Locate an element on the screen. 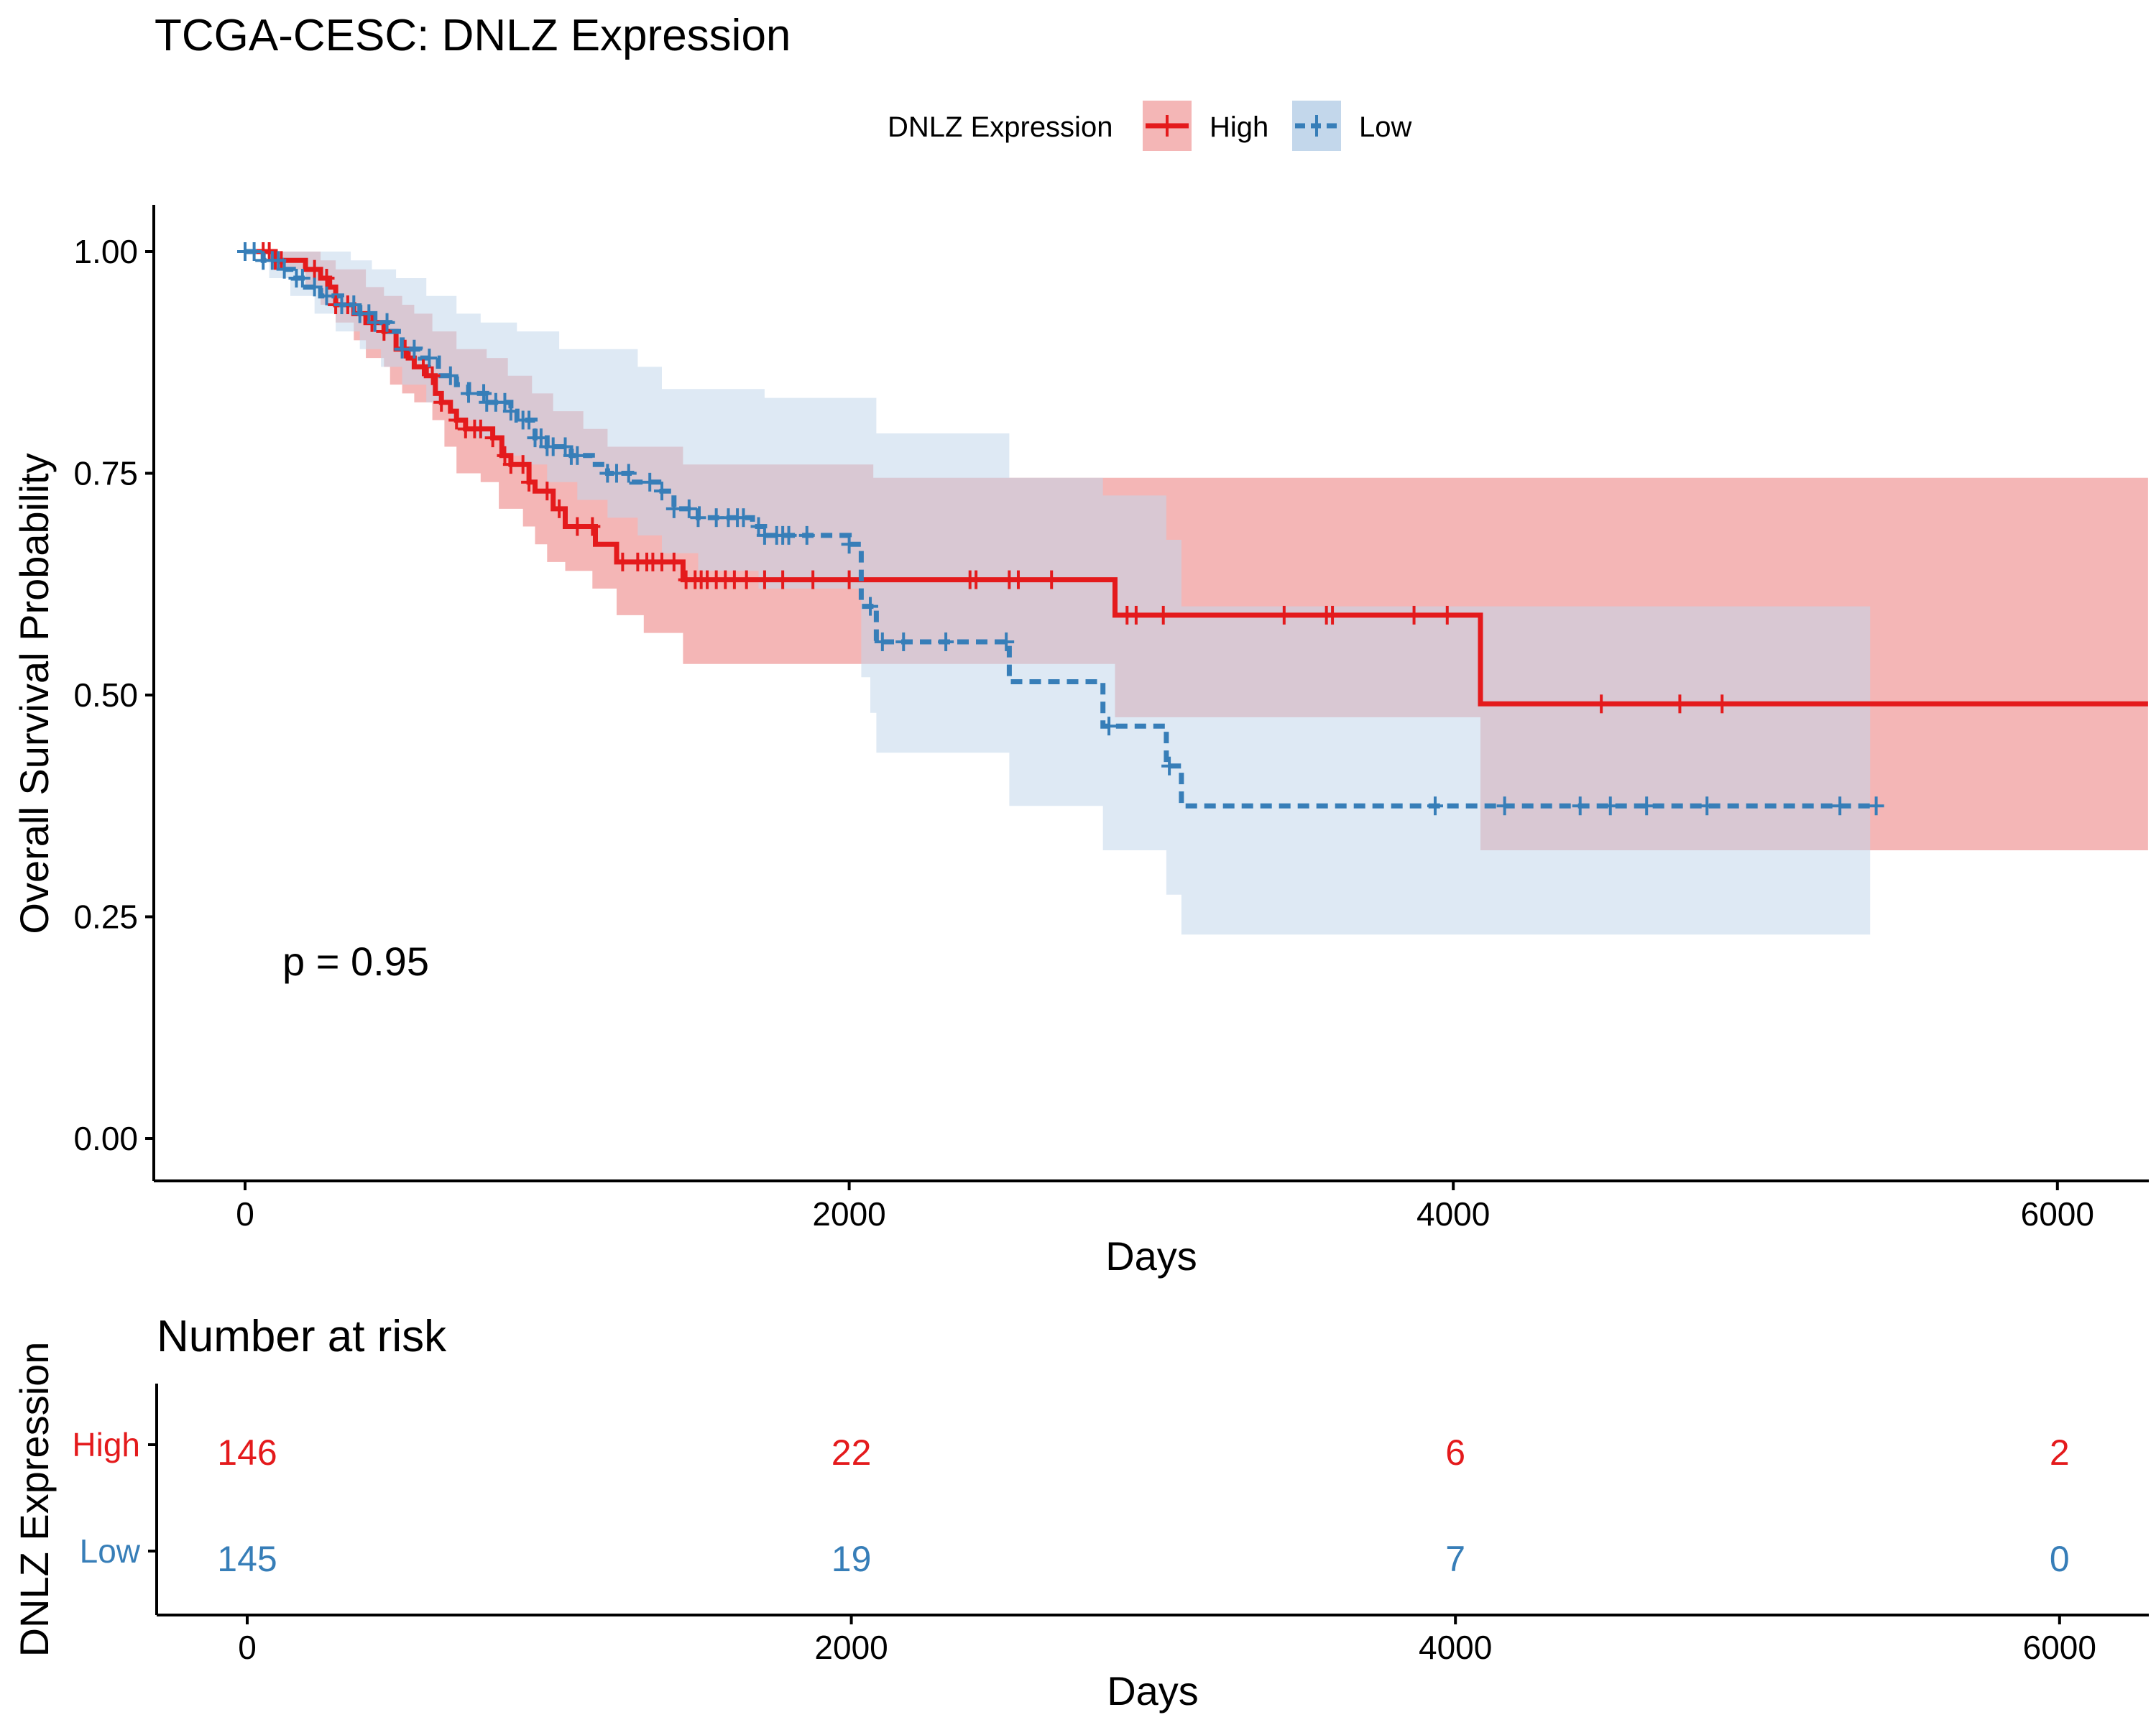 This screenshot has height=1725, width=2156. x-axis-ticks: 0 2000 4000 6000 is located at coordinates (1165, 1207).